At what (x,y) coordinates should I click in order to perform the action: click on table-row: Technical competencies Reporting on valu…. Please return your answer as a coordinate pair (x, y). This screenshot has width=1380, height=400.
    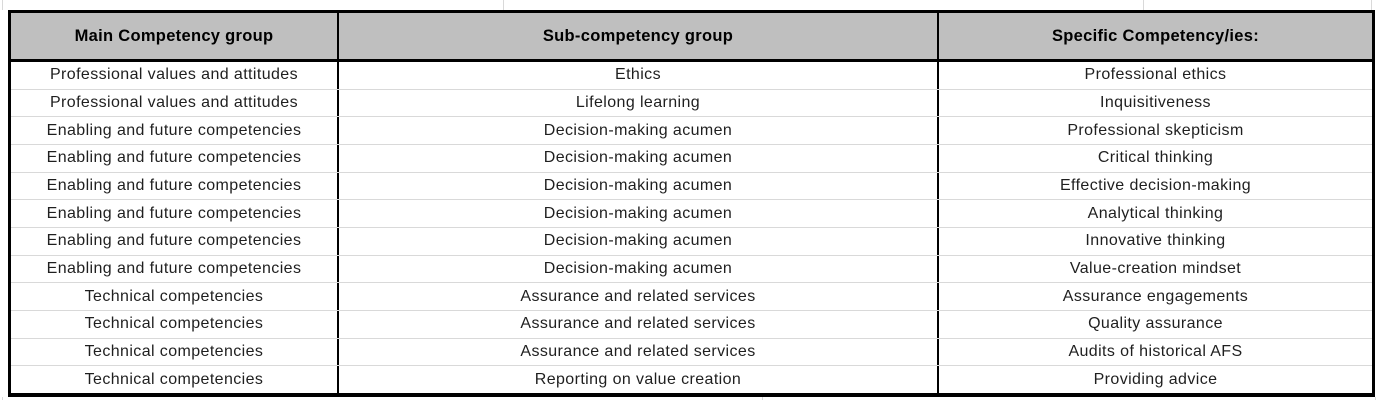
    Looking at the image, I should click on (691, 379).